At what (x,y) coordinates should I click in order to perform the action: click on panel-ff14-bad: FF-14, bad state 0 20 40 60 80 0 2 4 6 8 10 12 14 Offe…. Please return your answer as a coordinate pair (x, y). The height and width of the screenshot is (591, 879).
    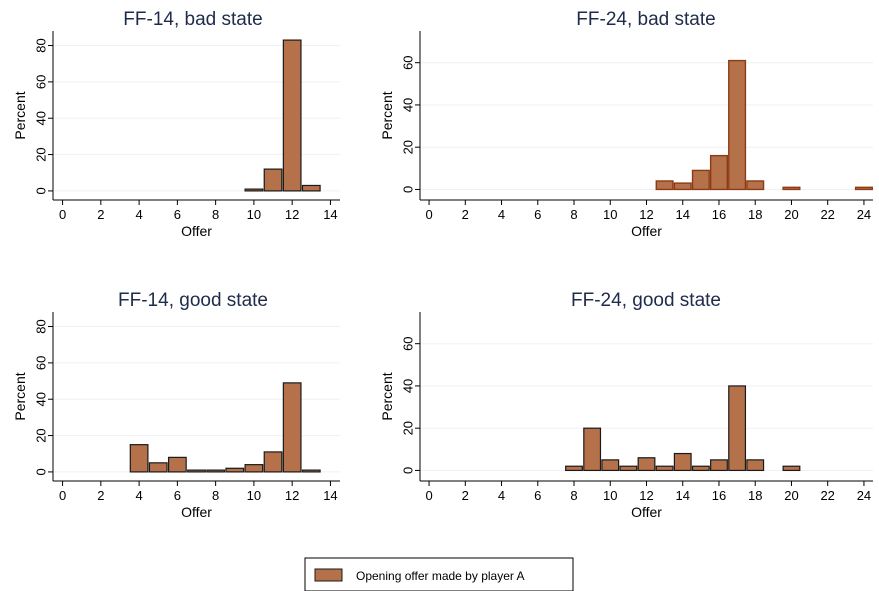
    Looking at the image, I should click on (176, 124).